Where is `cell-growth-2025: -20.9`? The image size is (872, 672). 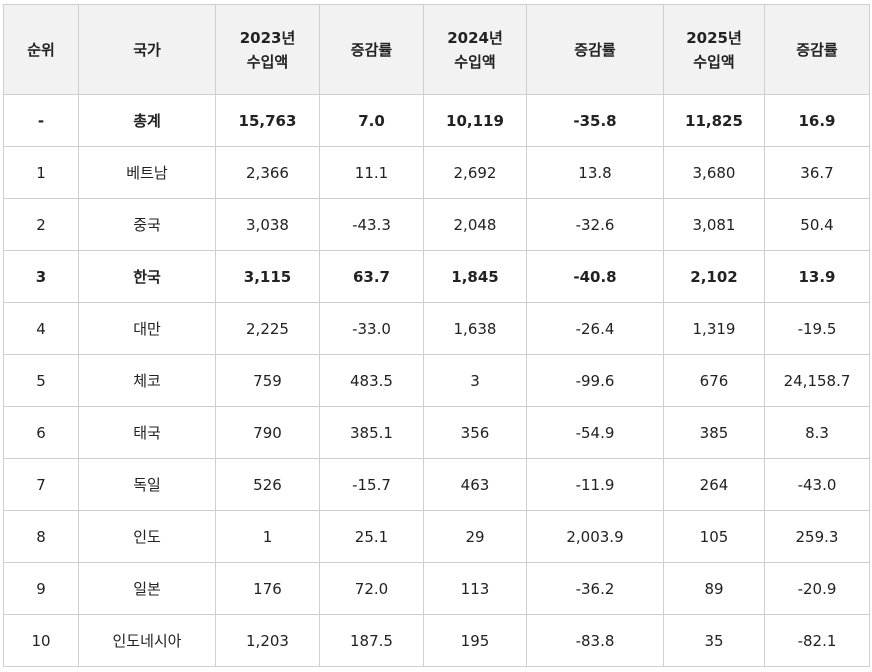
cell-growth-2025: -20.9 is located at coordinates (817, 588).